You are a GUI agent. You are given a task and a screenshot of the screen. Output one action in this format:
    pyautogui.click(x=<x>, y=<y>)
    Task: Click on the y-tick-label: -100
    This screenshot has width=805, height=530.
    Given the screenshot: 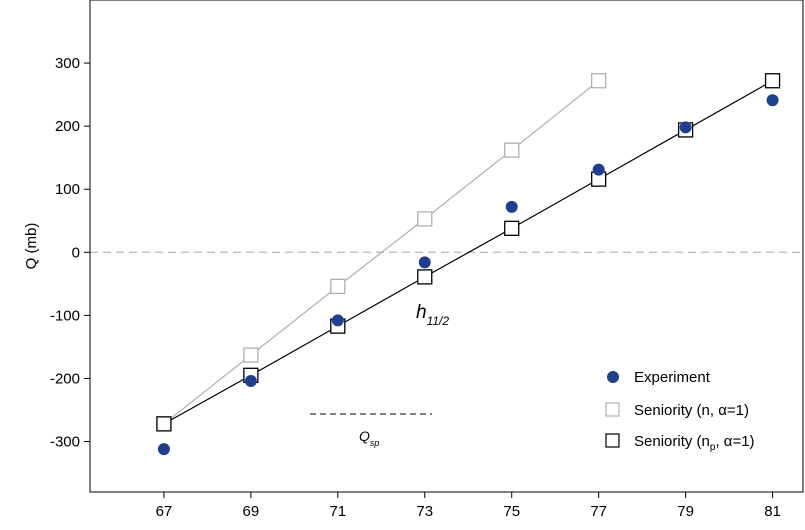 What is the action you would take?
    pyautogui.click(x=65, y=315)
    